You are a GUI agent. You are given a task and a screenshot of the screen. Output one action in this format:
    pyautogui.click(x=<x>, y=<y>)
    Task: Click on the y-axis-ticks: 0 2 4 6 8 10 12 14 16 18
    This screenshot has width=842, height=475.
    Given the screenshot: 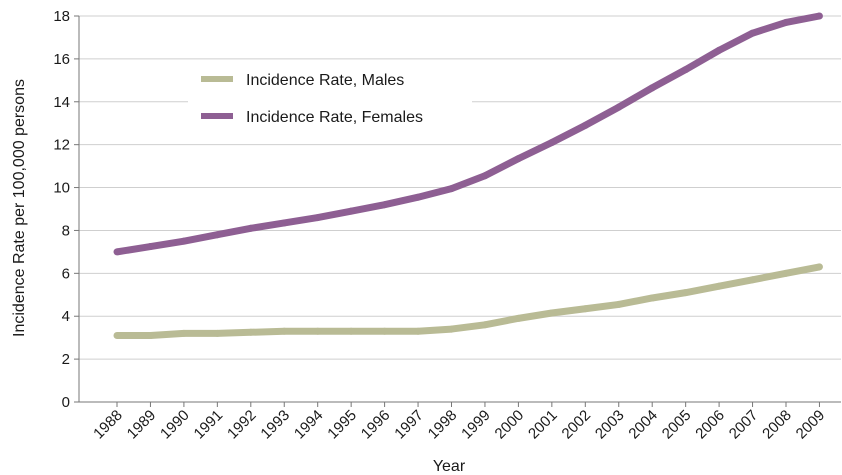 What is the action you would take?
    pyautogui.click(x=66, y=209)
    